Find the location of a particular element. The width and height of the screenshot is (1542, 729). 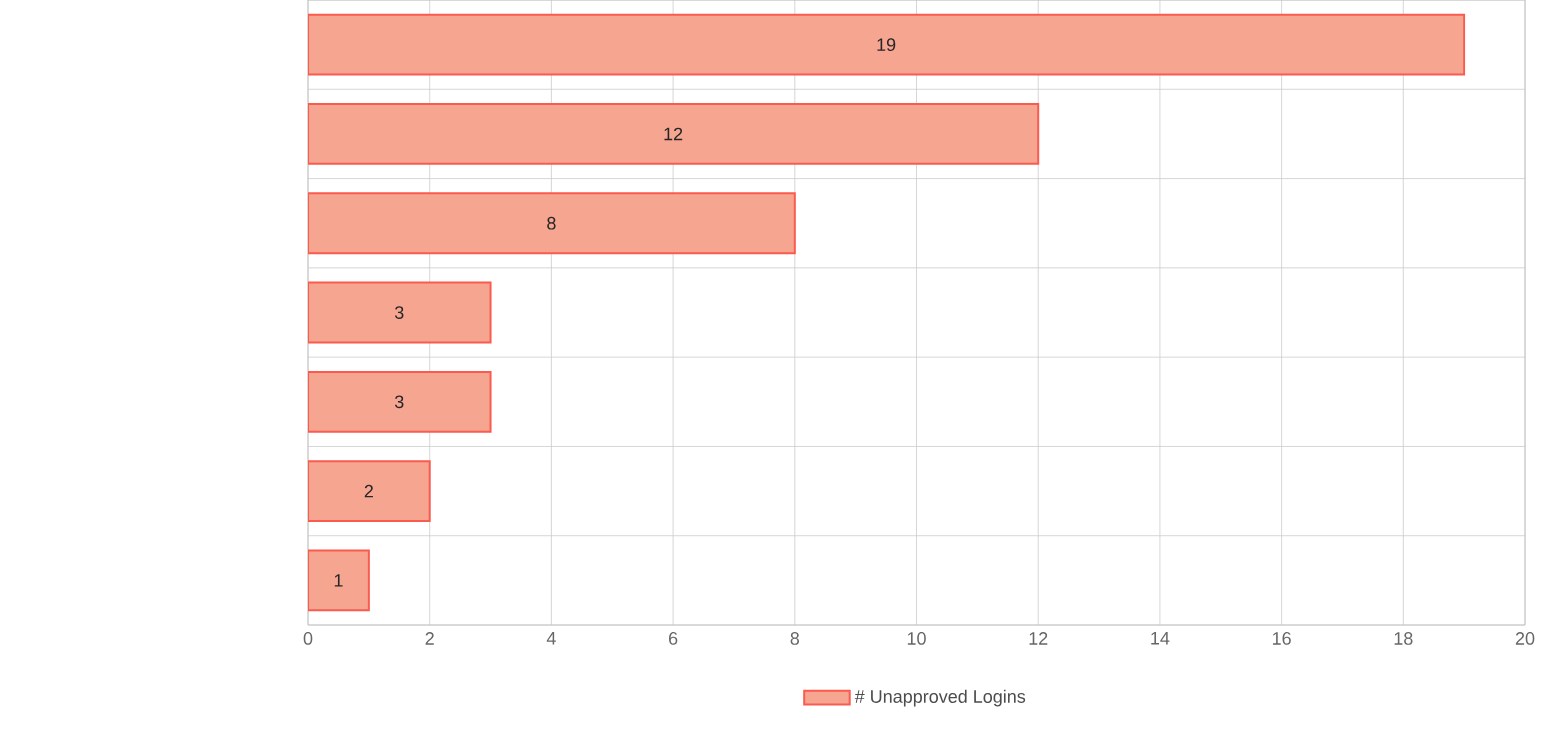

data-label: 19 is located at coordinates (886, 45).